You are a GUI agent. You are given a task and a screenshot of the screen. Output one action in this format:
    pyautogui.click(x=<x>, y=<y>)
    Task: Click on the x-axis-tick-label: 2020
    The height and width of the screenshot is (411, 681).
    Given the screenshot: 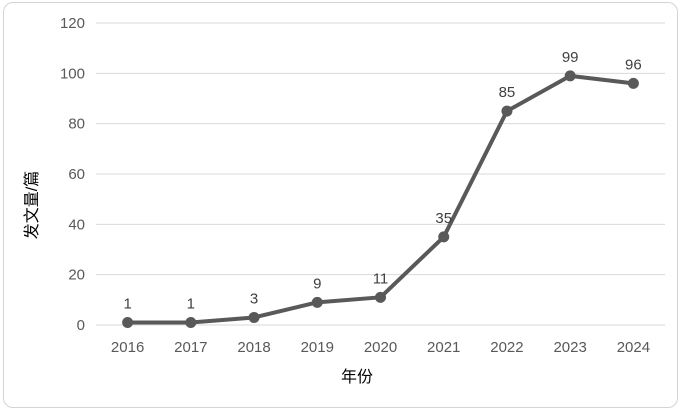 What is the action you would take?
    pyautogui.click(x=380, y=347)
    